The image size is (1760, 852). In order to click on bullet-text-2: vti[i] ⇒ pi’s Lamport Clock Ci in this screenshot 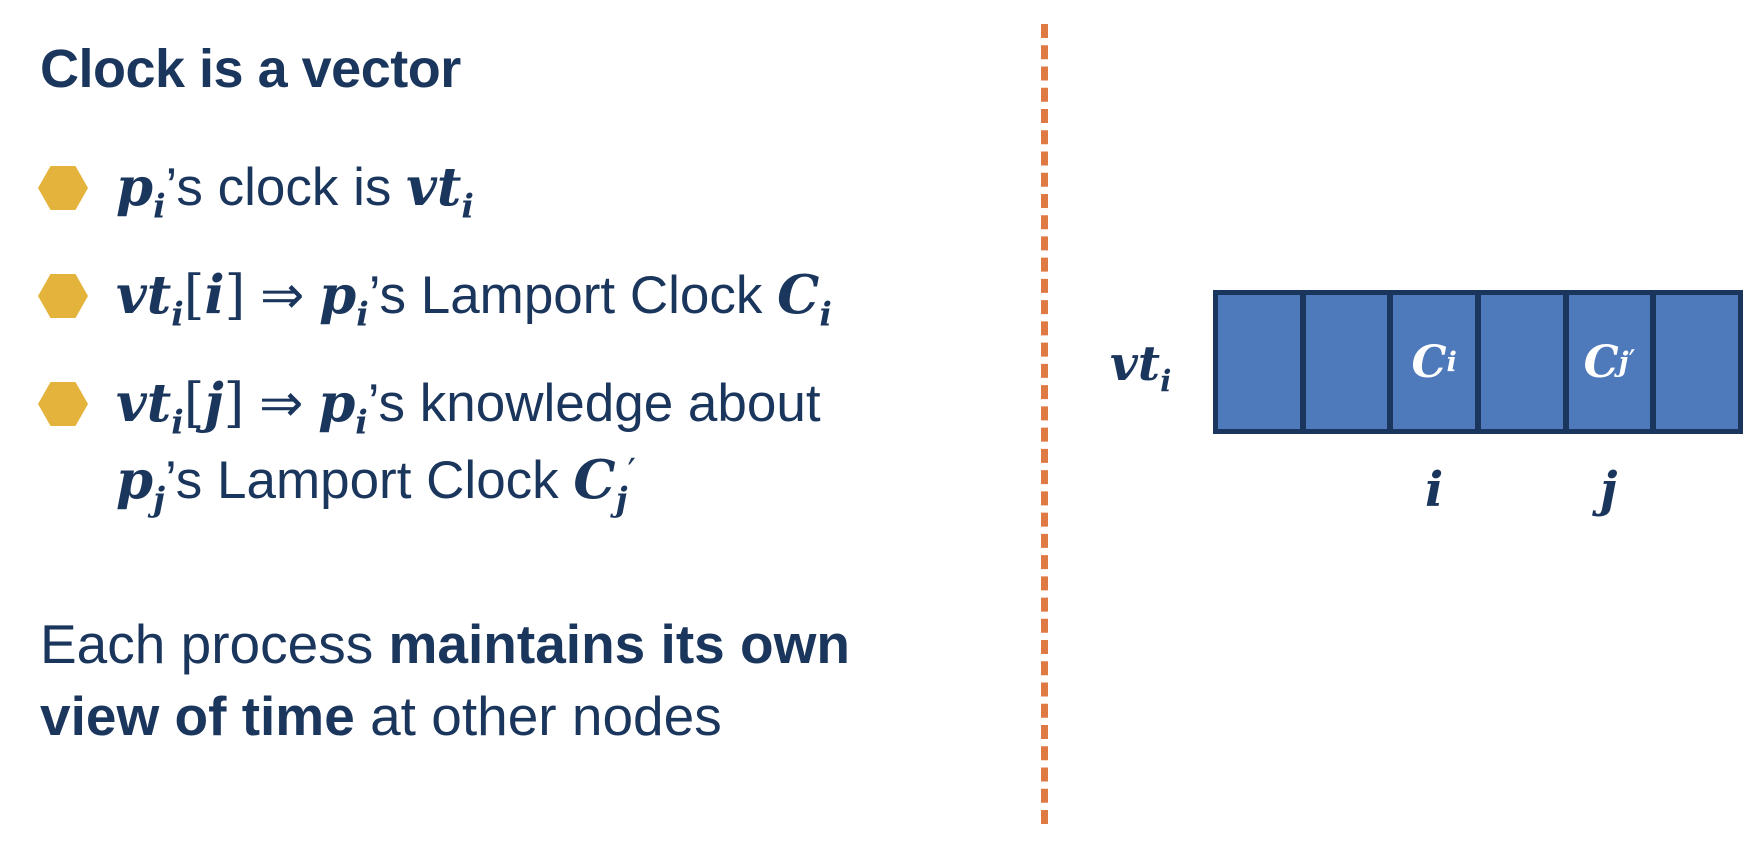, I will do `click(474, 299)`.